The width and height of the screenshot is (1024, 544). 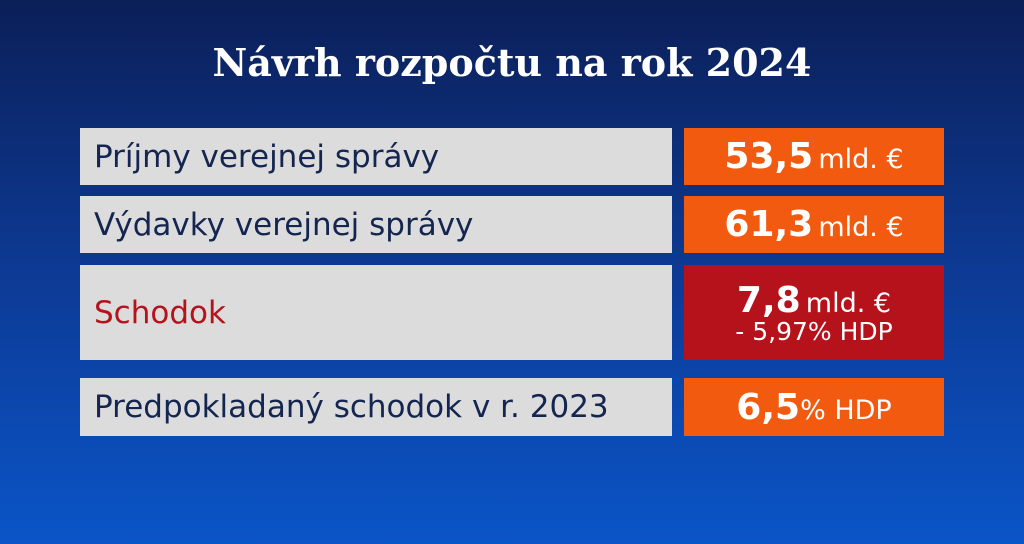 What do you see at coordinates (376, 407) in the screenshot?
I see `row-label: Predpokladaný schodok v r. 2023` at bounding box center [376, 407].